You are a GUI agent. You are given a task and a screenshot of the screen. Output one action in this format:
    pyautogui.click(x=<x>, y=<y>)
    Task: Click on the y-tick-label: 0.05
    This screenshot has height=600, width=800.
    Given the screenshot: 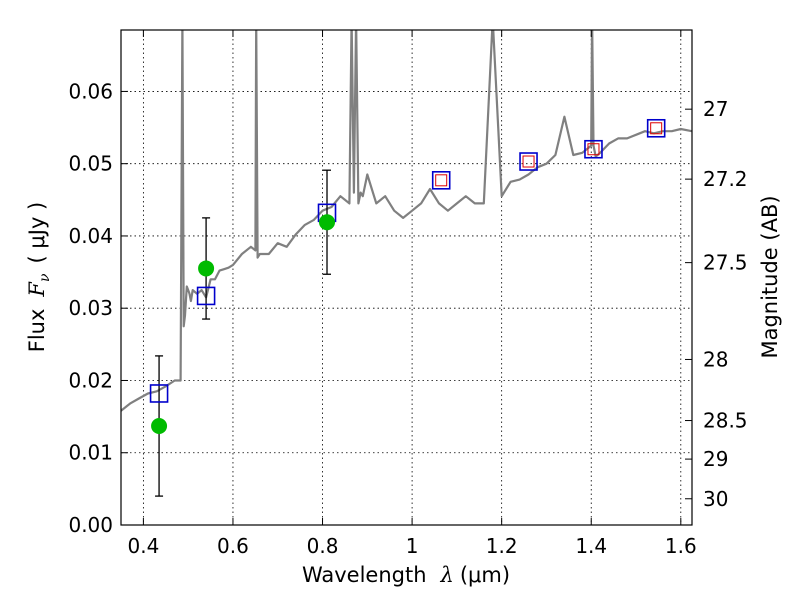 What is the action you would take?
    pyautogui.click(x=90, y=164)
    